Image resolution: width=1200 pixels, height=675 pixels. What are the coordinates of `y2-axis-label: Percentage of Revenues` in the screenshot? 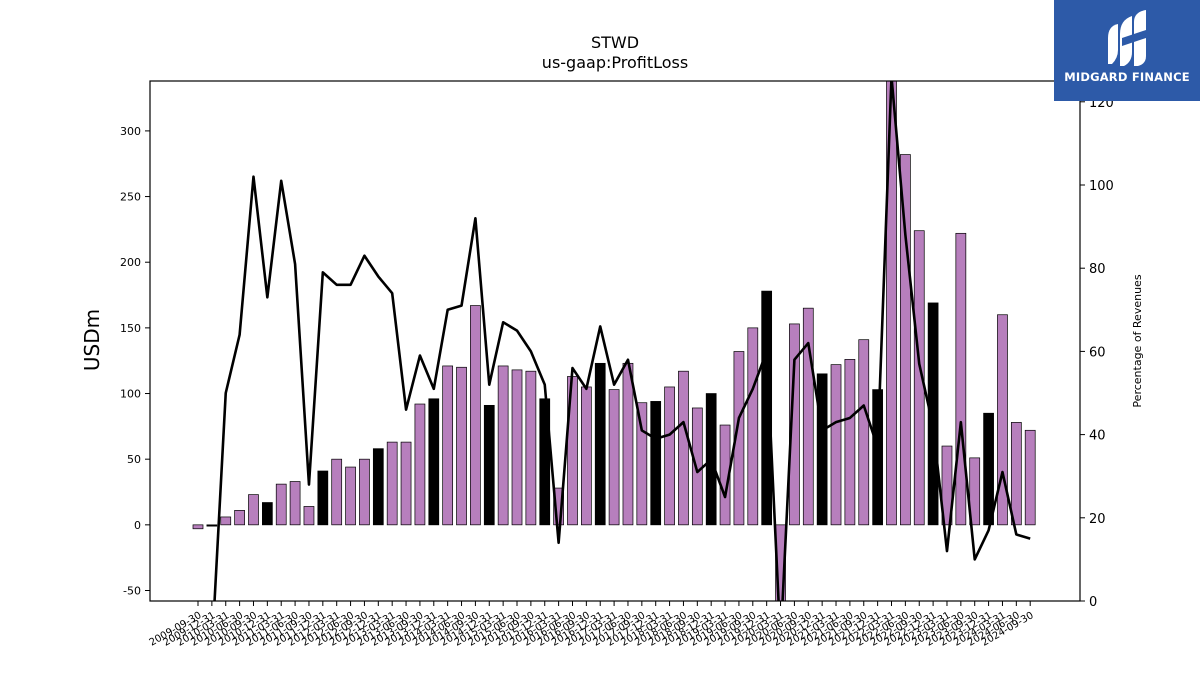 It's located at (1137, 340).